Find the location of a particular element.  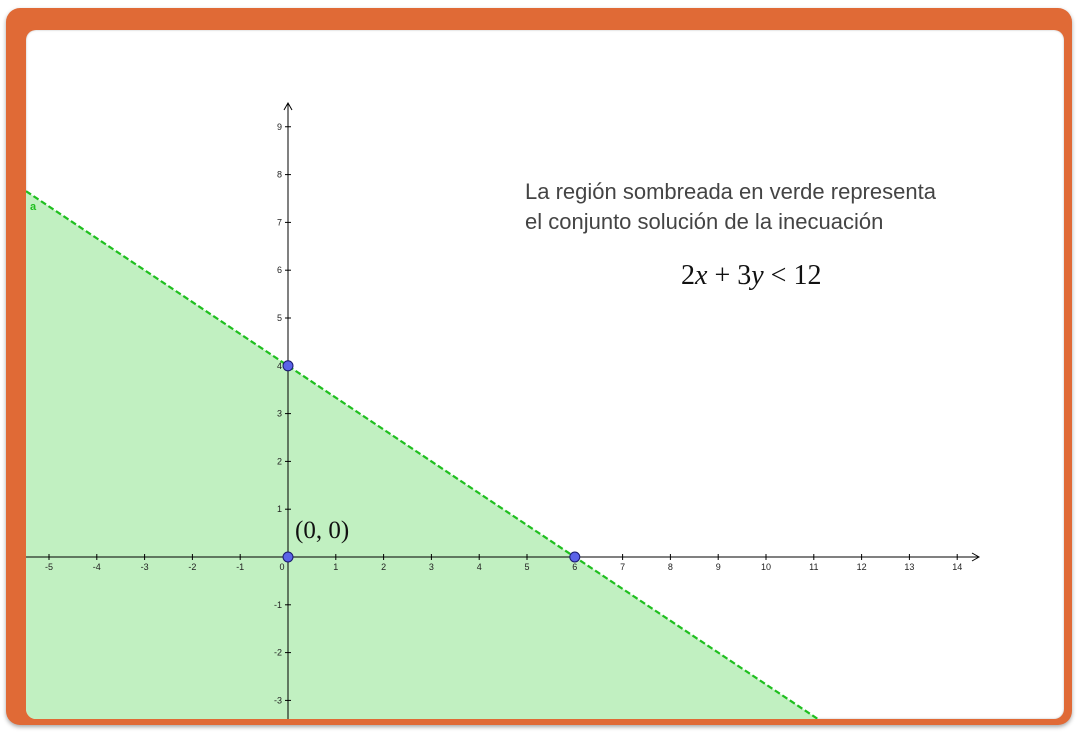

y-tick-label: -2 is located at coordinates (278, 653).